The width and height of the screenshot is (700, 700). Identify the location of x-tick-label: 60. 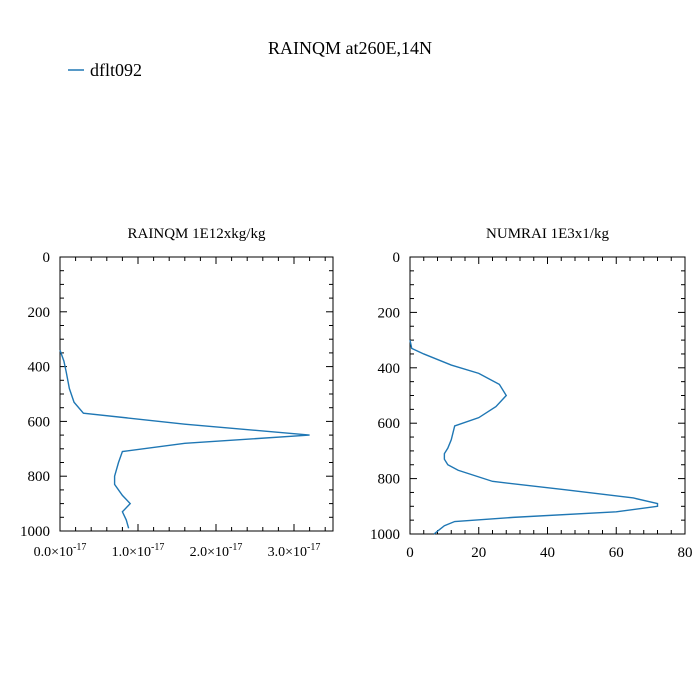
(616, 553).